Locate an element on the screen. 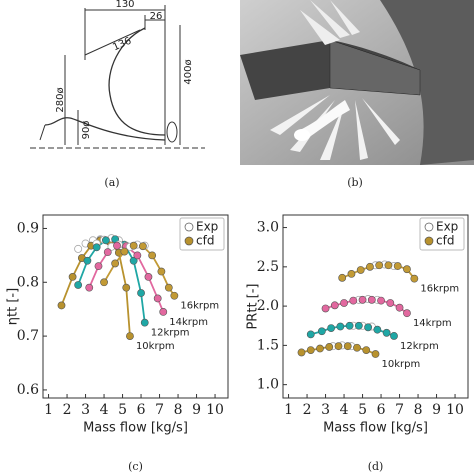 The image size is (474, 474). dimension-label: 280ø is located at coordinates (60, 99).